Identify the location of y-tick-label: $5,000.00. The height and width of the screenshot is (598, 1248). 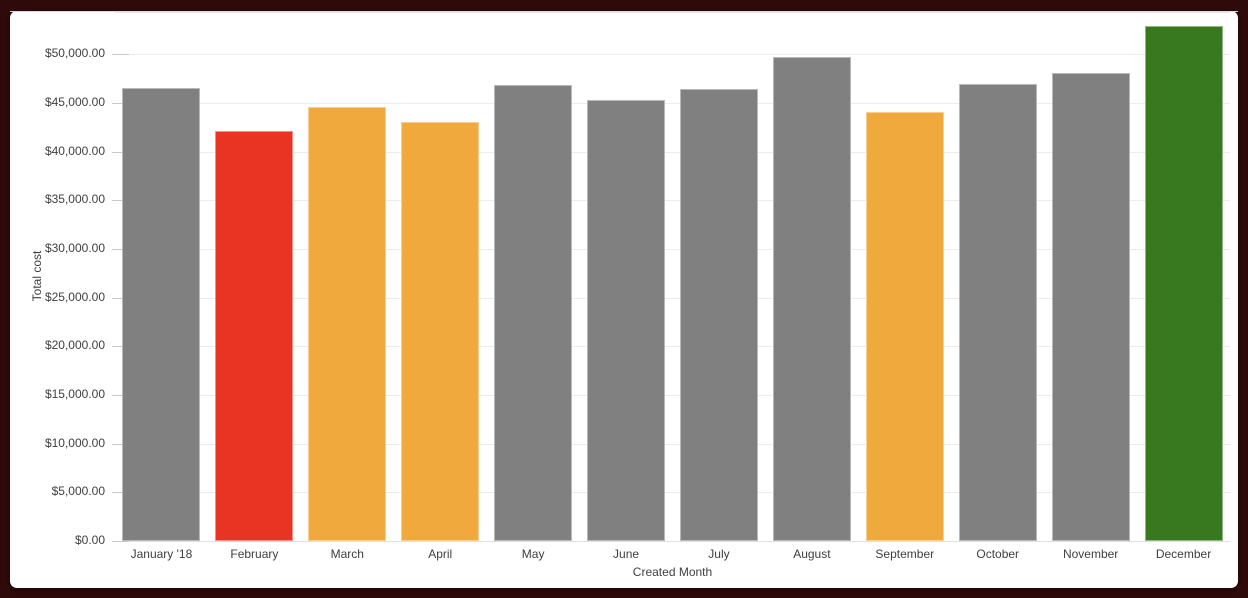
(78, 491).